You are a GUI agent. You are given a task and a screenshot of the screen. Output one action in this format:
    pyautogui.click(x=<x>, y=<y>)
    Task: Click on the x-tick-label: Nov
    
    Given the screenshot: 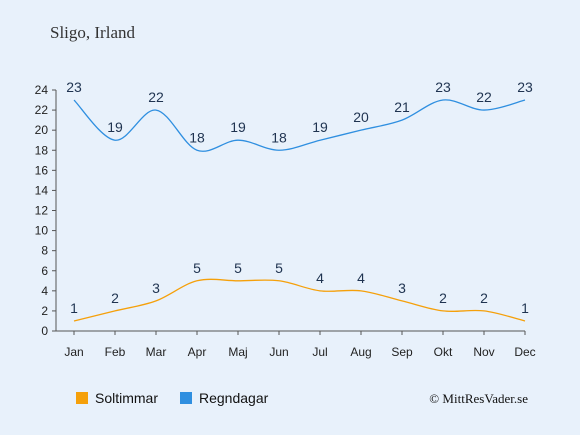 What is the action you would take?
    pyautogui.click(x=483, y=352)
    